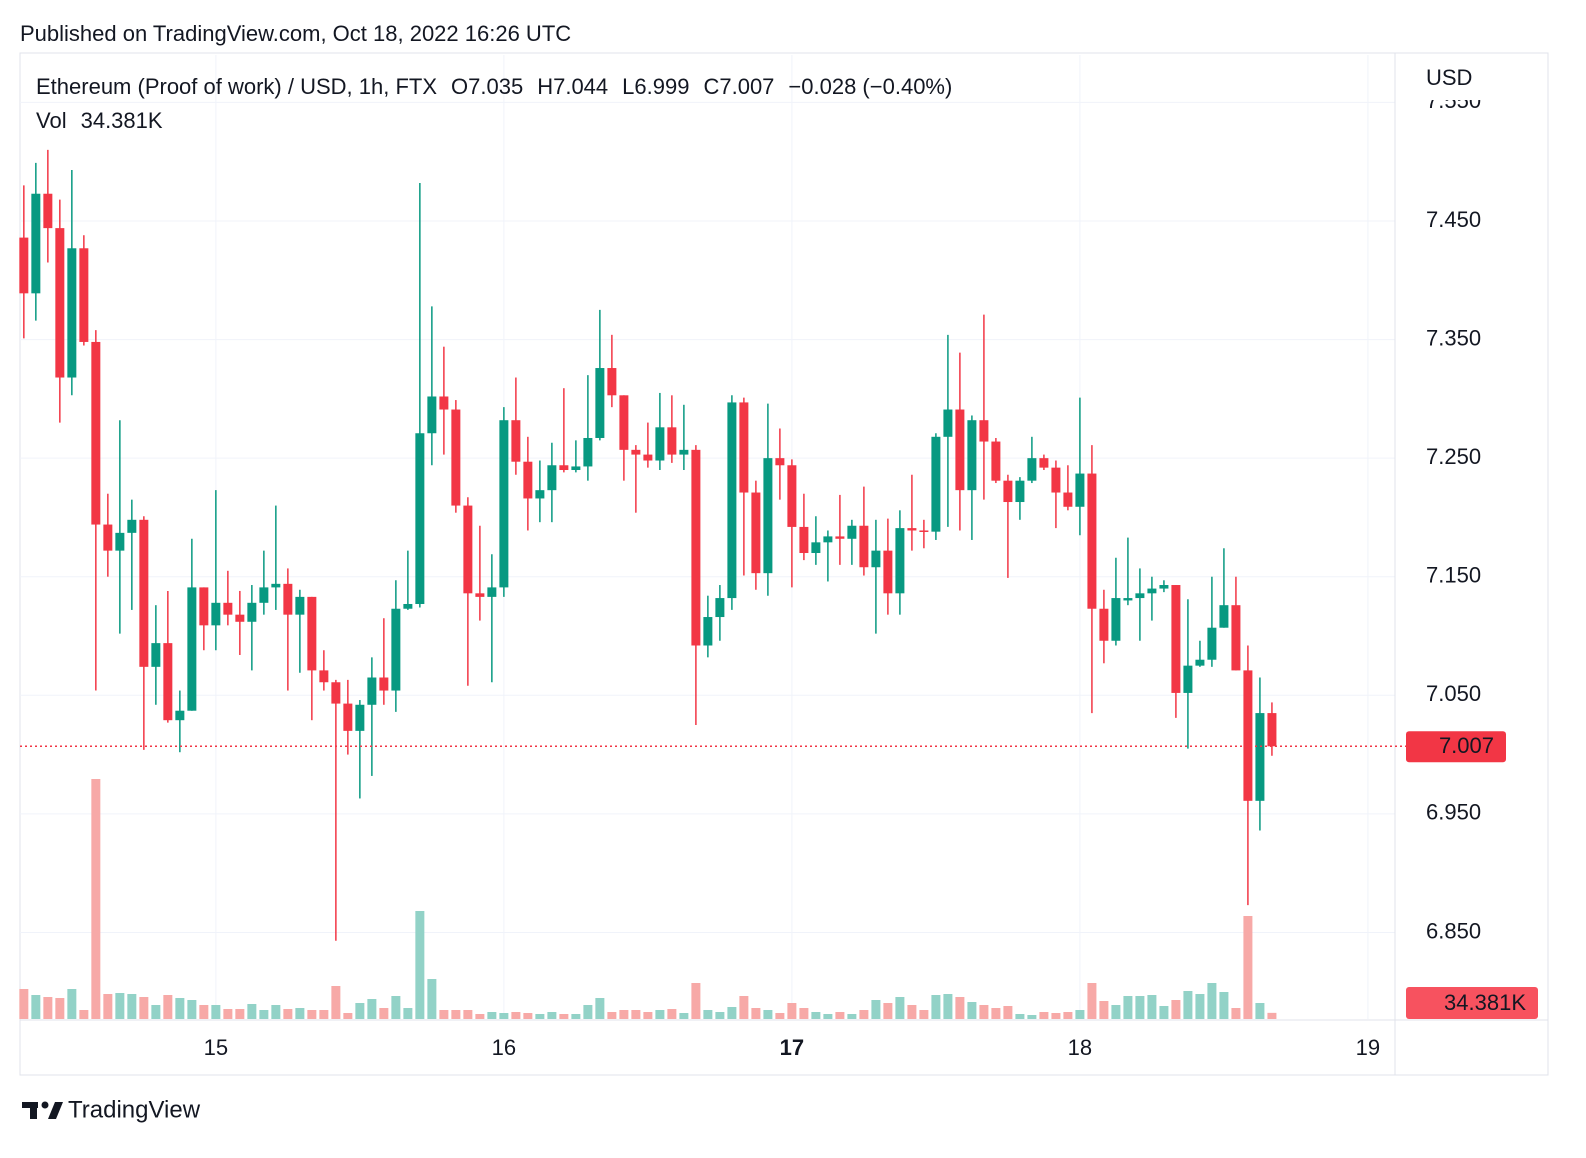  What do you see at coordinates (711, 86) in the screenshot?
I see `legend-ohlc-label: C` at bounding box center [711, 86].